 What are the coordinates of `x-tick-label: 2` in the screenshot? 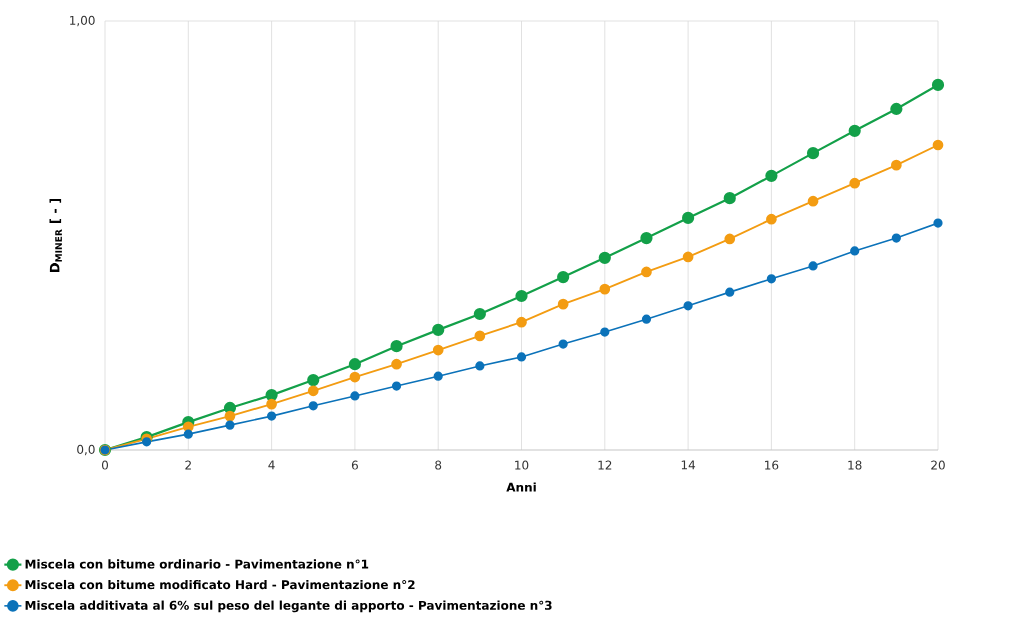 It's located at (188, 465).